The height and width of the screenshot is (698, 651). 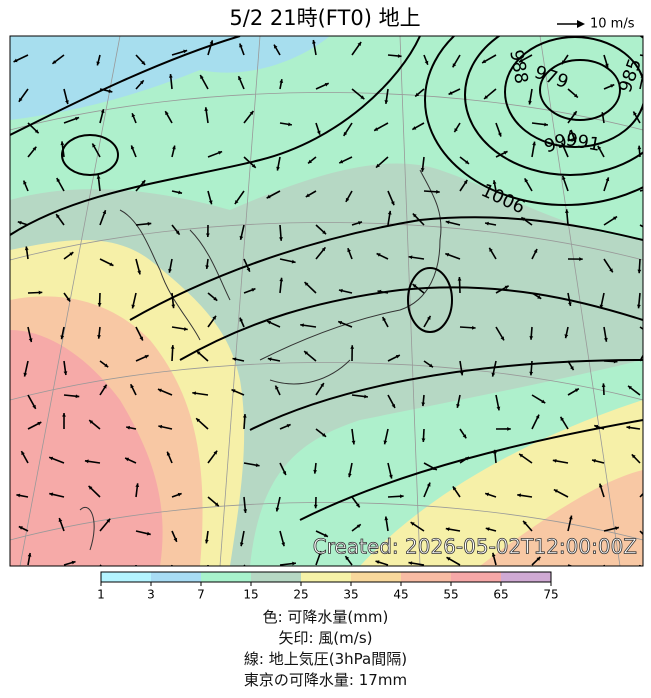 I want to click on scale-arrow-head, so click(x=581, y=24).